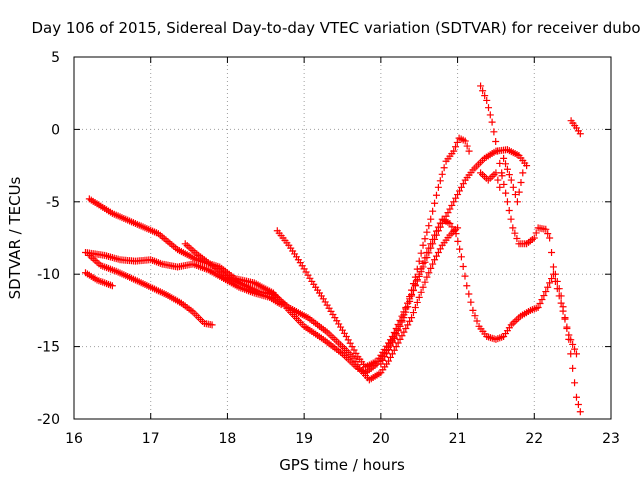 This screenshot has height=480, width=640. I want to click on y-tick-label: 0, so click(55, 130).